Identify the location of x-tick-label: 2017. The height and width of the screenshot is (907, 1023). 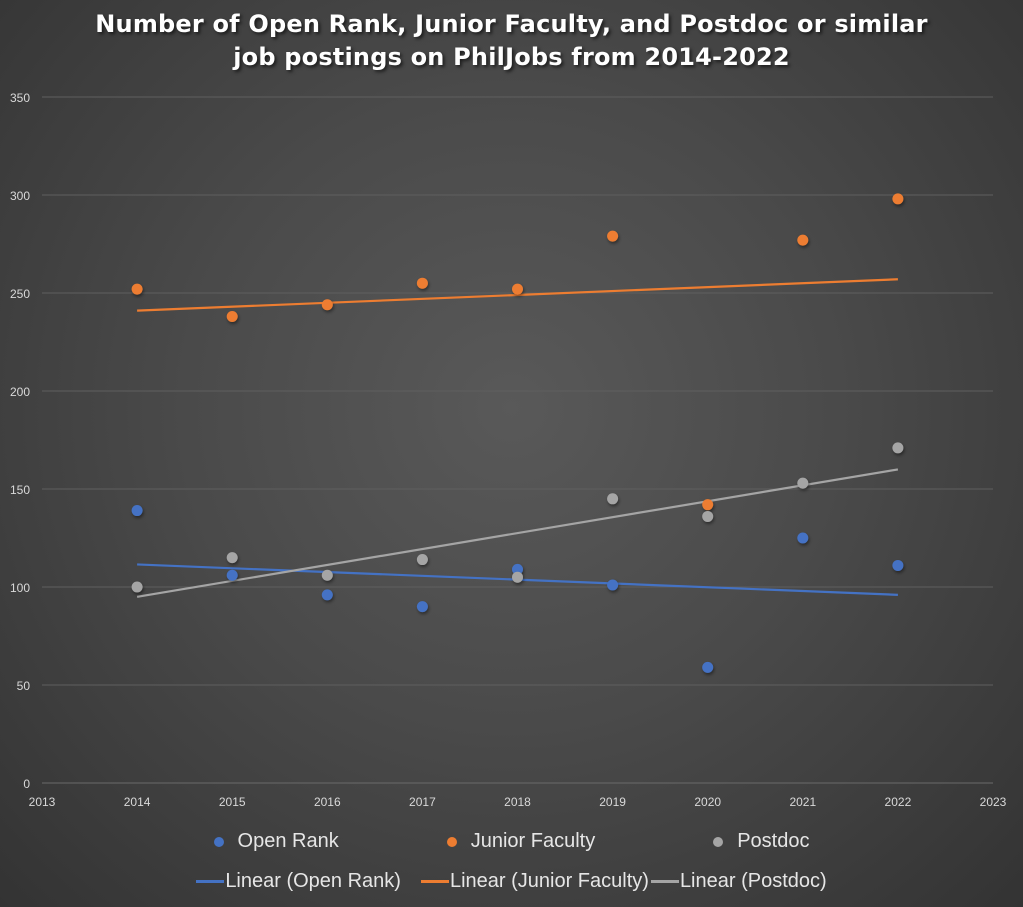
(422, 802).